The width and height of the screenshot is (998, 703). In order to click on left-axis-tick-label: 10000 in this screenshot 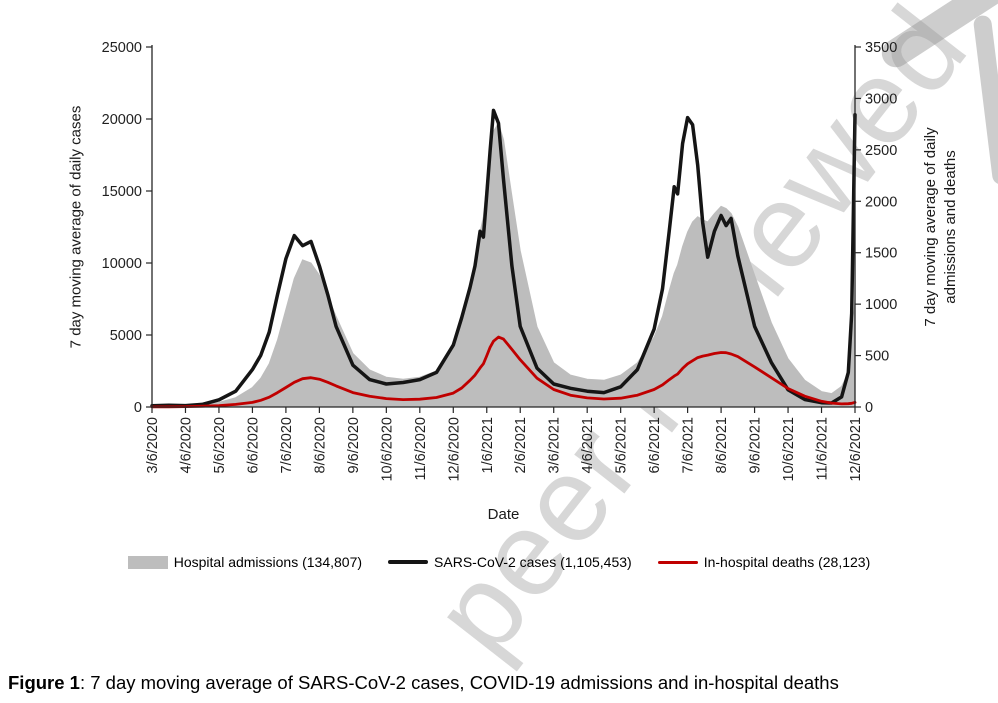, I will do `click(122, 264)`.